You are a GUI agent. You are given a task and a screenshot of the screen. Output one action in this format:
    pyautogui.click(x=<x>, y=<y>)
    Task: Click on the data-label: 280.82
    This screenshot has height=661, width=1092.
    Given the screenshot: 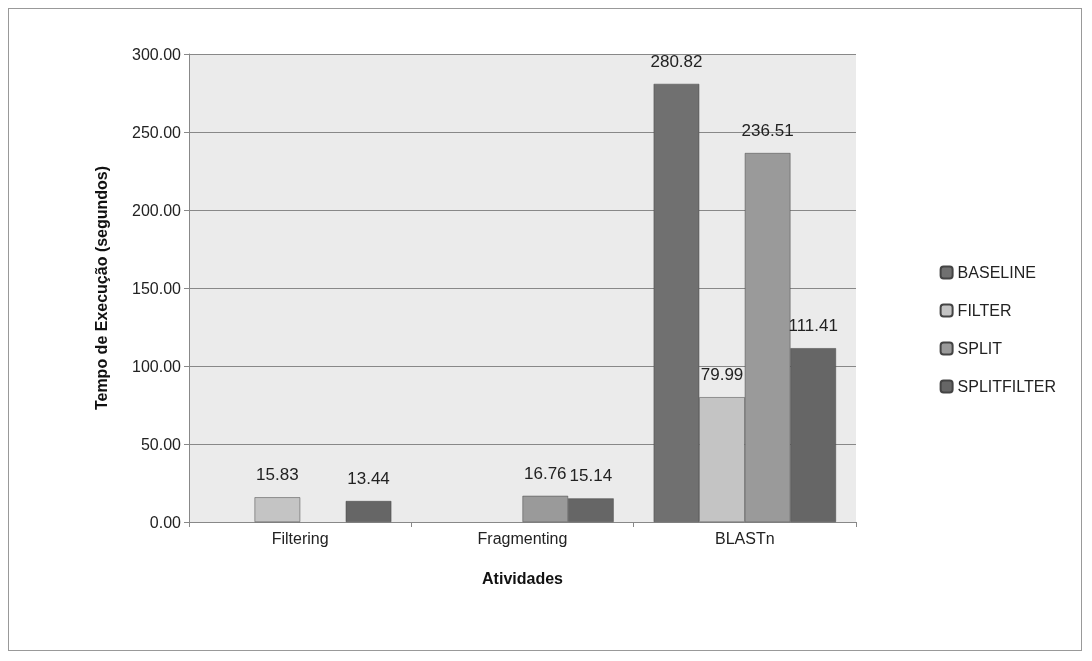 What is the action you would take?
    pyautogui.click(x=676, y=61)
    